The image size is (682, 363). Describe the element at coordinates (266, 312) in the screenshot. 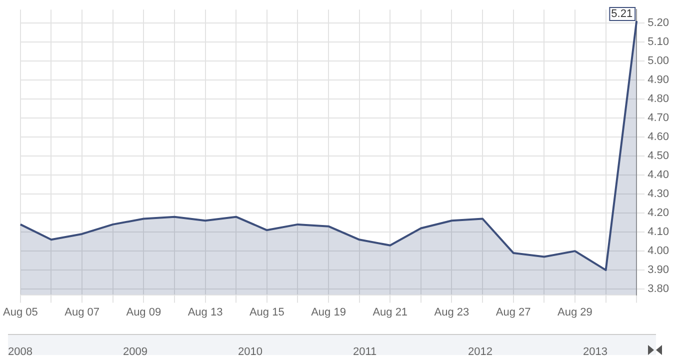

I see `x-tick-label: Aug 15` at that location.